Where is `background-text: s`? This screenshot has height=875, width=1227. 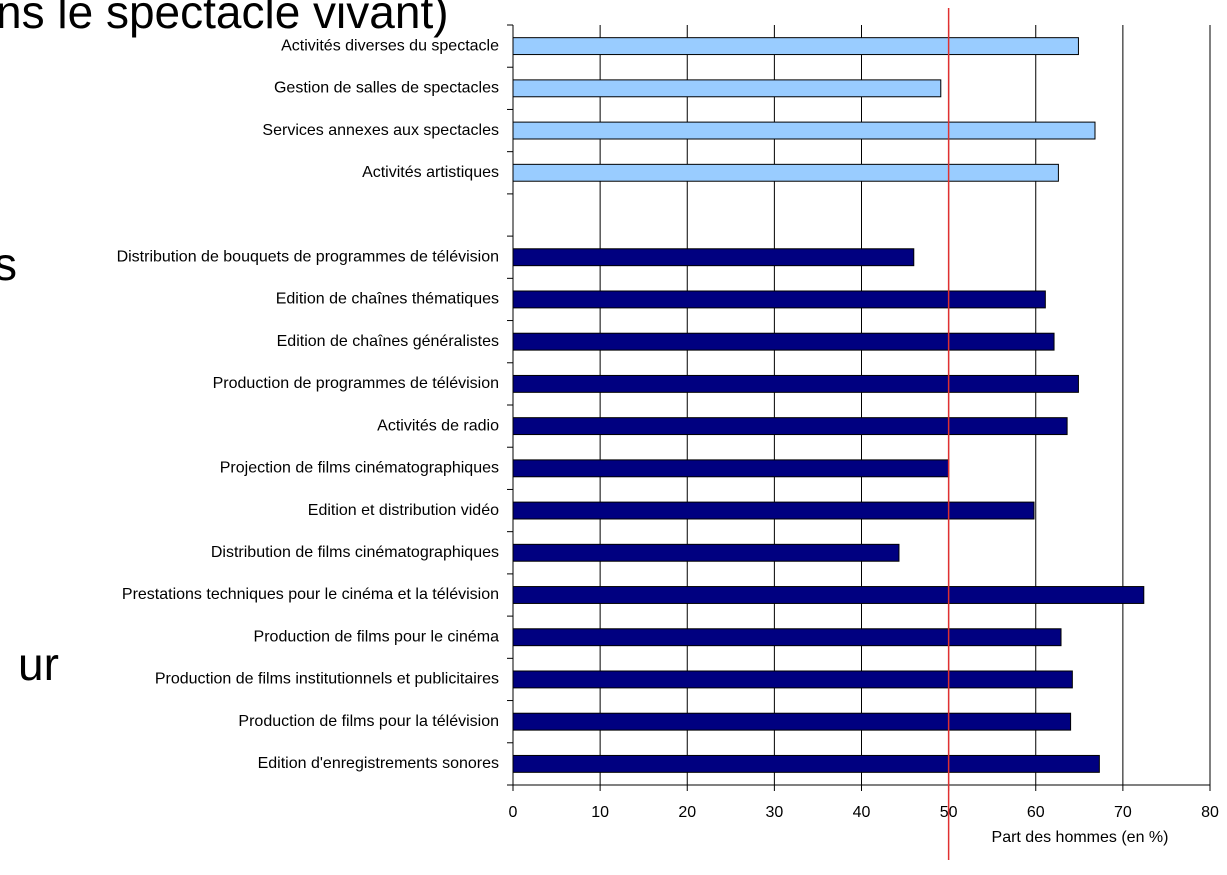
background-text: s is located at coordinates (8, 264).